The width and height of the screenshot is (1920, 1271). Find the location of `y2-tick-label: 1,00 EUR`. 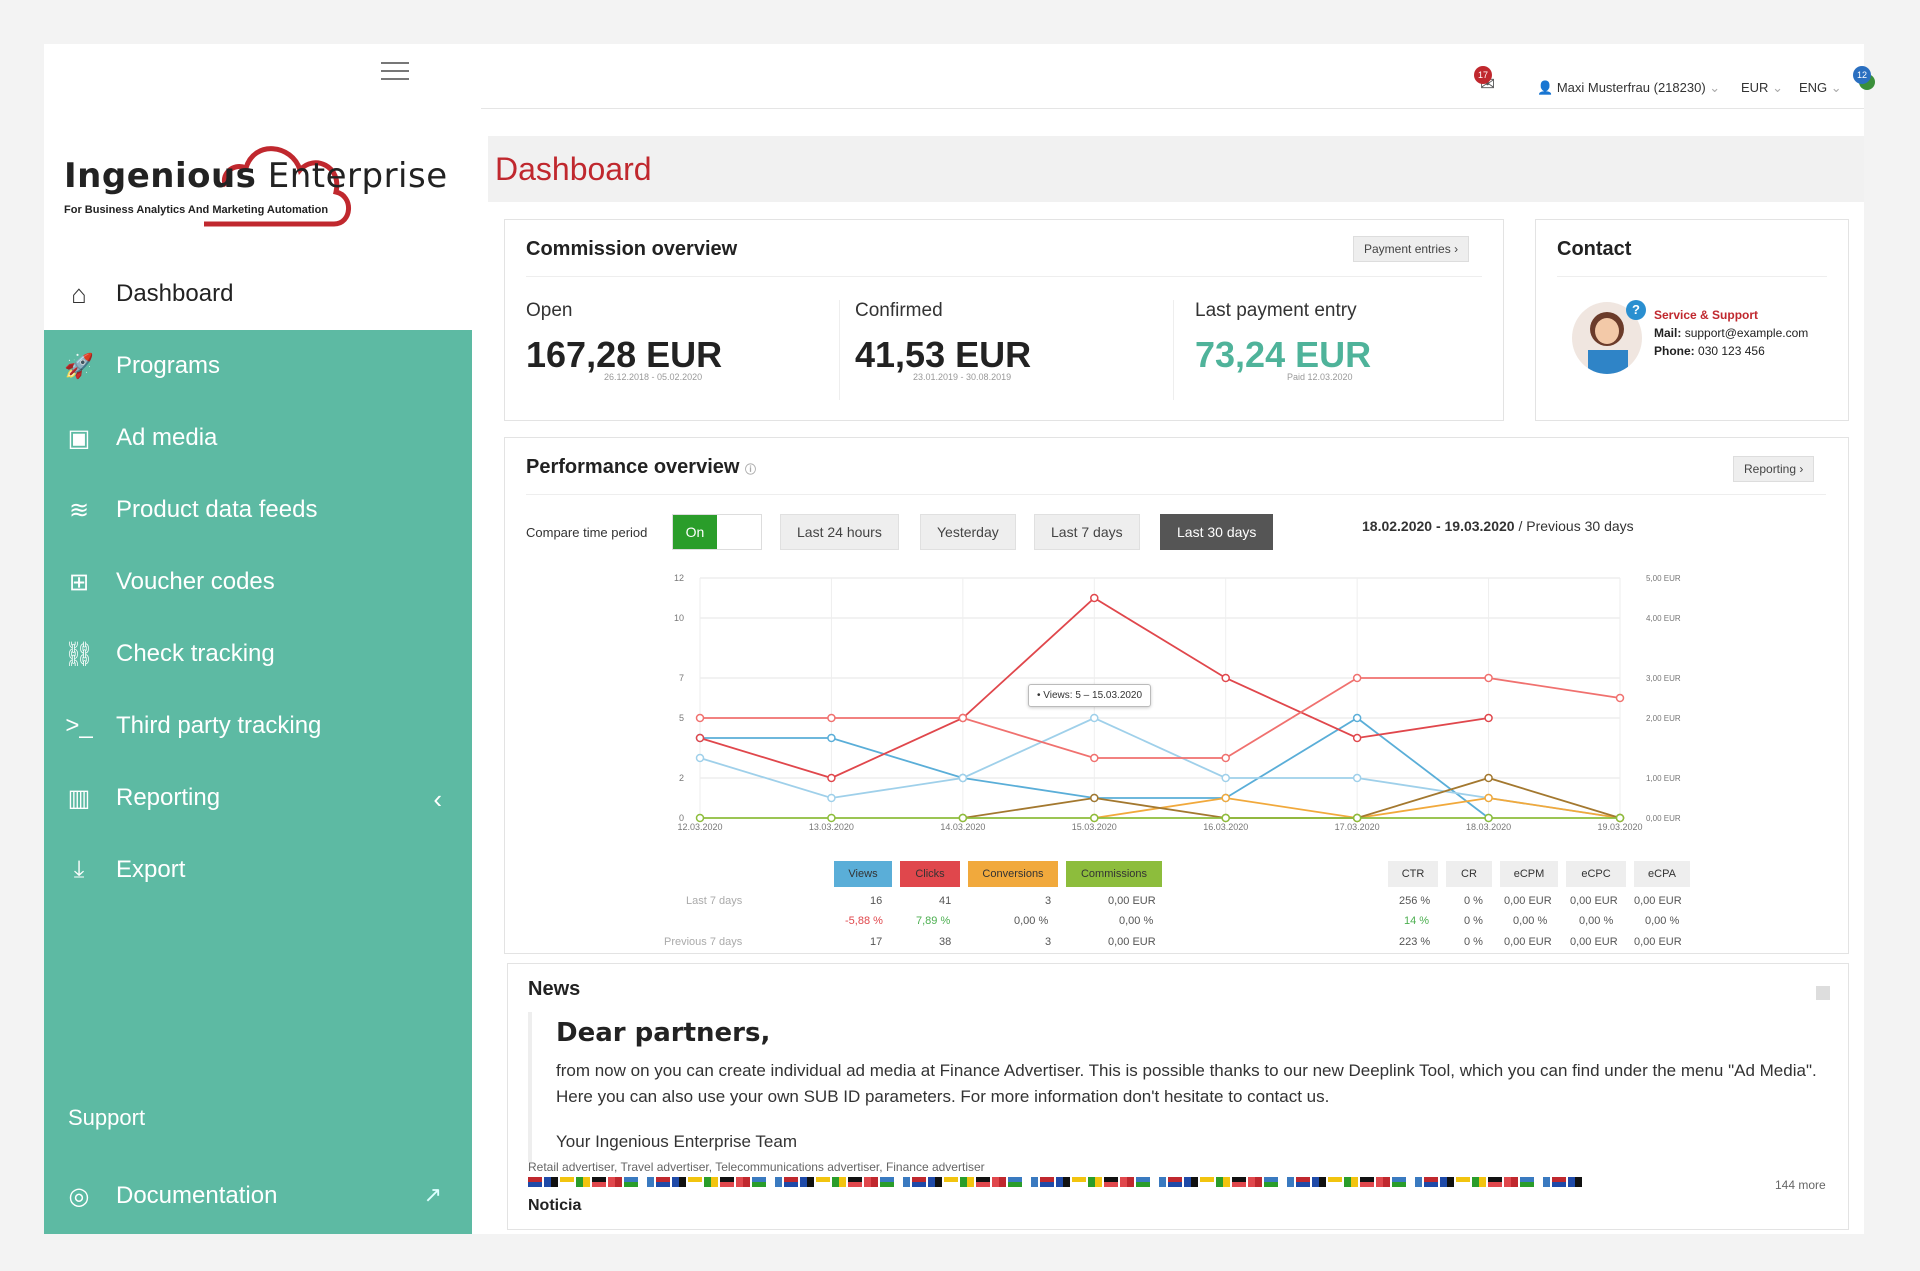

y2-tick-label: 1,00 EUR is located at coordinates (1663, 778).